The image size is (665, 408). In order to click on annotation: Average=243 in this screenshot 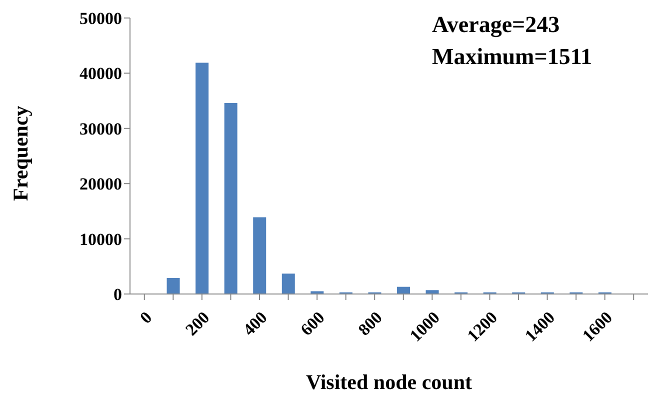, I will do `click(496, 25)`.